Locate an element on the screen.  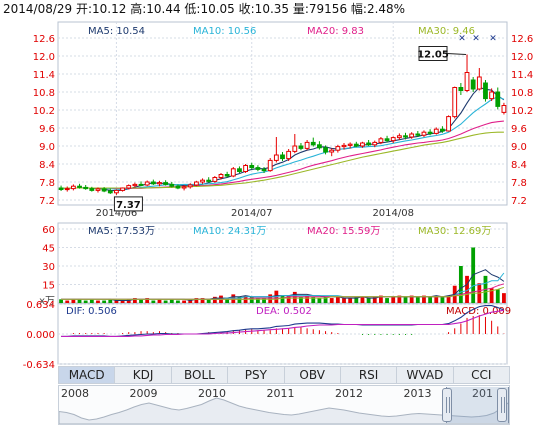
price-ytick-left: 10.2 is located at coordinates (44, 111).